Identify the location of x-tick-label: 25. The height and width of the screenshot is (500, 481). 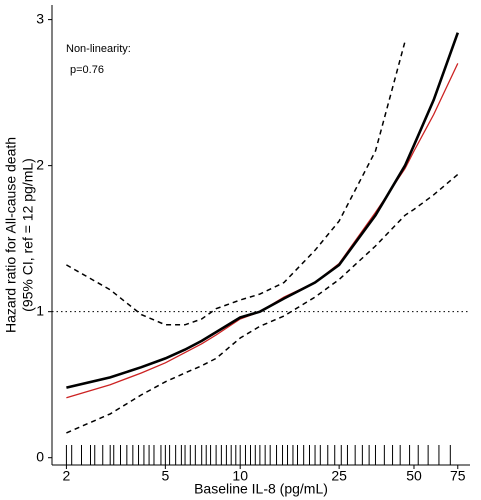
(339, 476).